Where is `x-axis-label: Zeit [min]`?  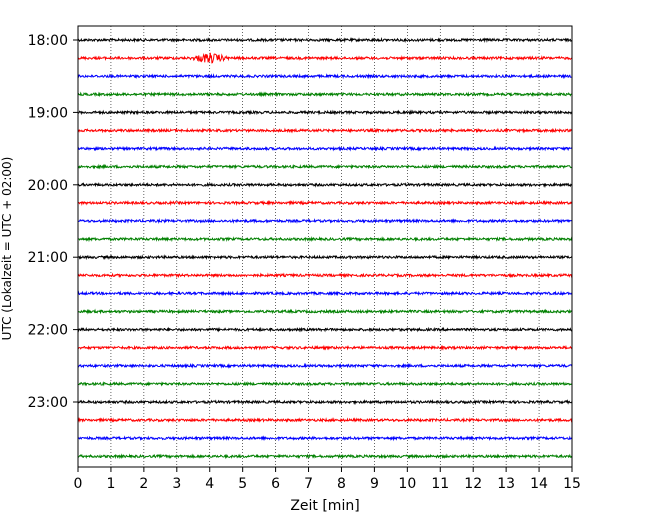 x-axis-label: Zeit [min] is located at coordinates (324, 506).